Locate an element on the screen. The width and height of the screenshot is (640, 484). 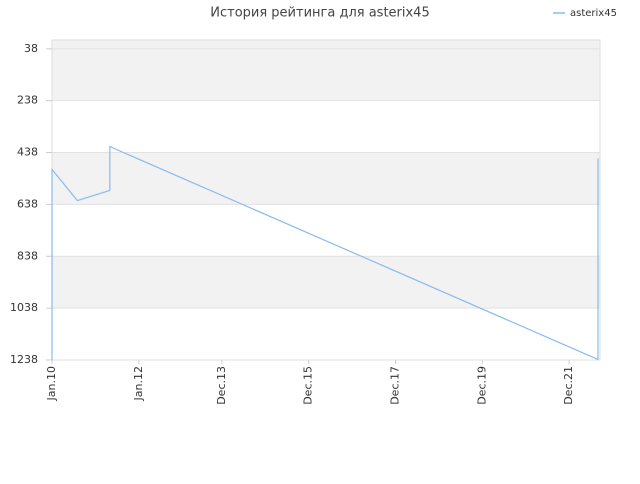
x-tick-label: Dec.15 is located at coordinates (308, 385).